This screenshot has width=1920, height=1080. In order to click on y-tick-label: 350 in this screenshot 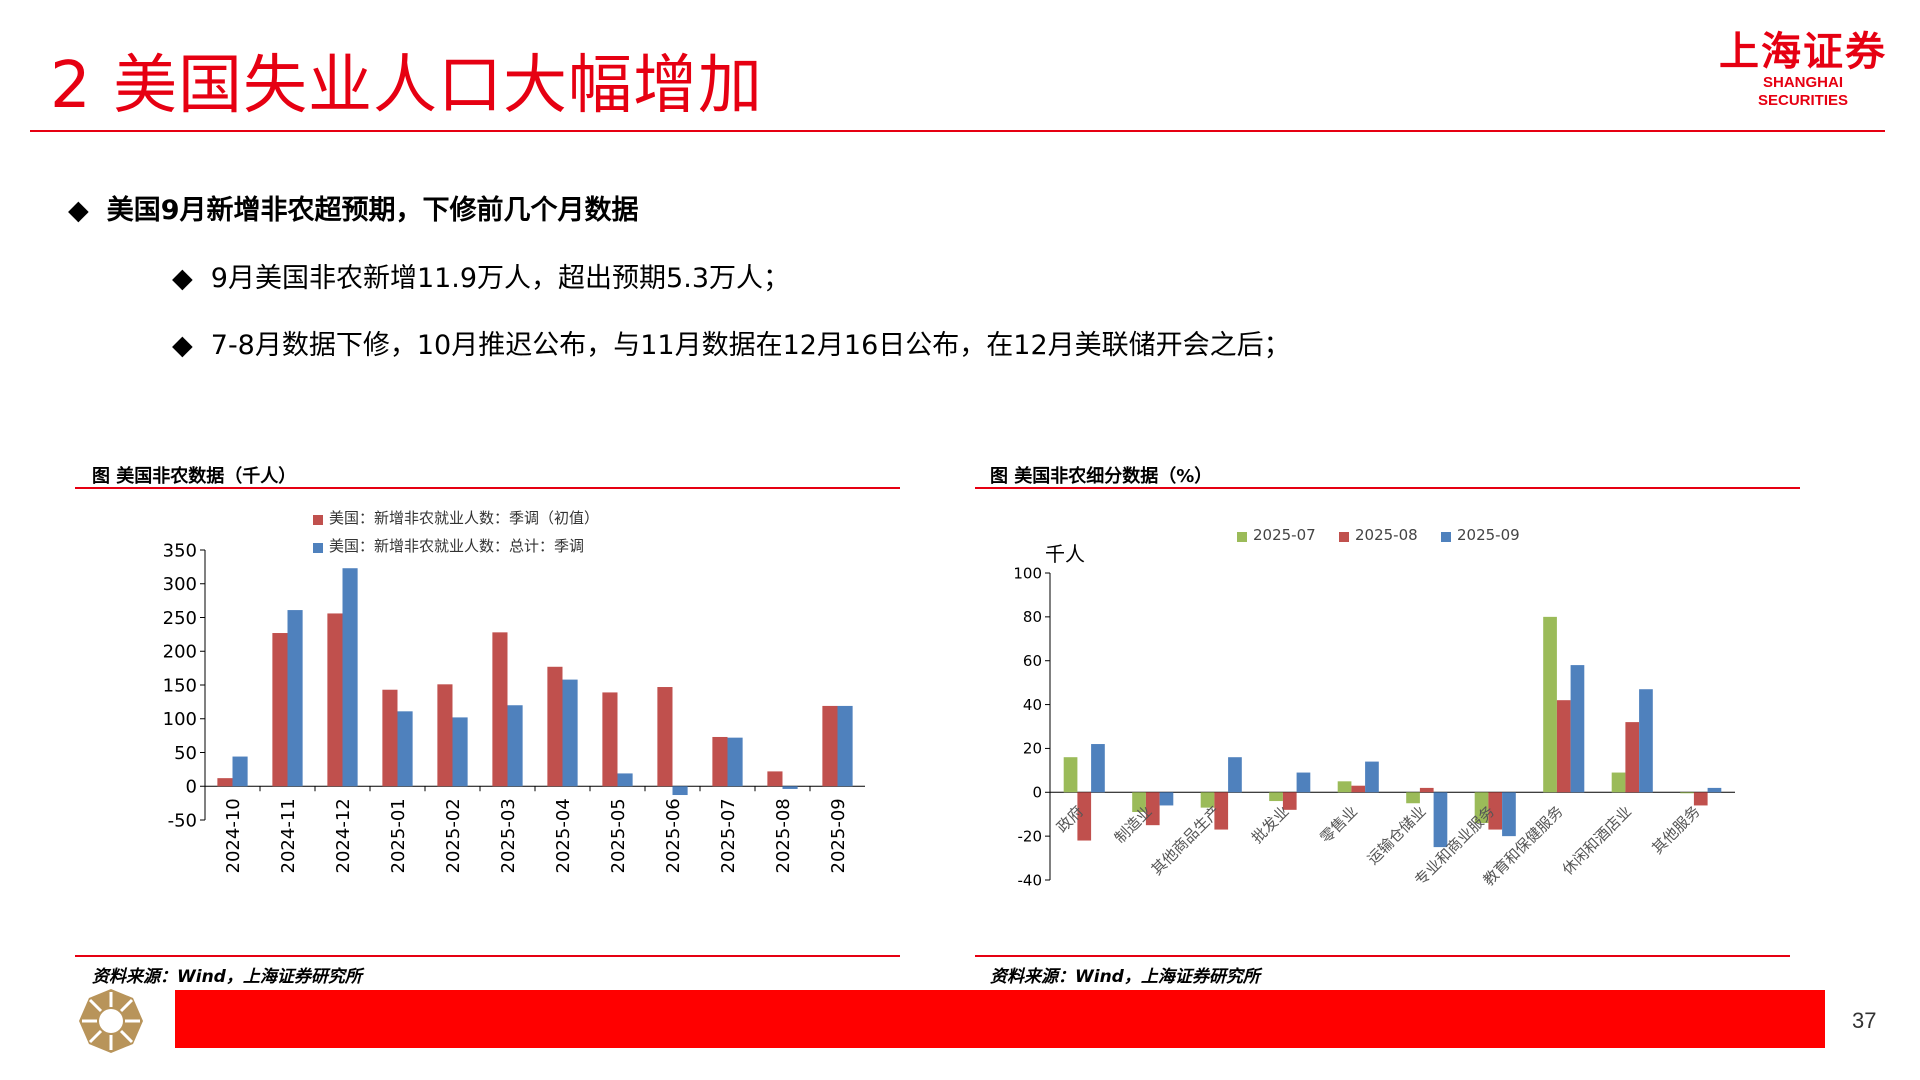, I will do `click(180, 550)`.